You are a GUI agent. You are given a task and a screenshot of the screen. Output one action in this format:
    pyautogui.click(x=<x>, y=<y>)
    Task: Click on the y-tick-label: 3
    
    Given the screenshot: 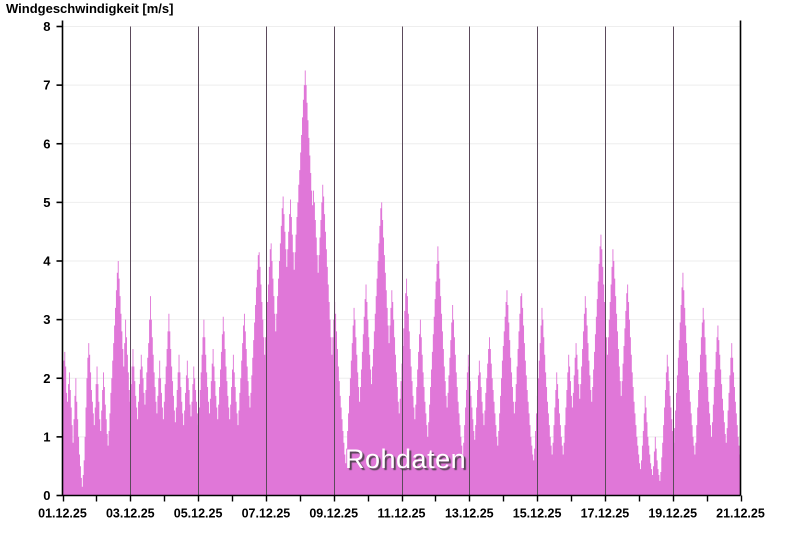 What is the action you would take?
    pyautogui.click(x=46, y=319)
    